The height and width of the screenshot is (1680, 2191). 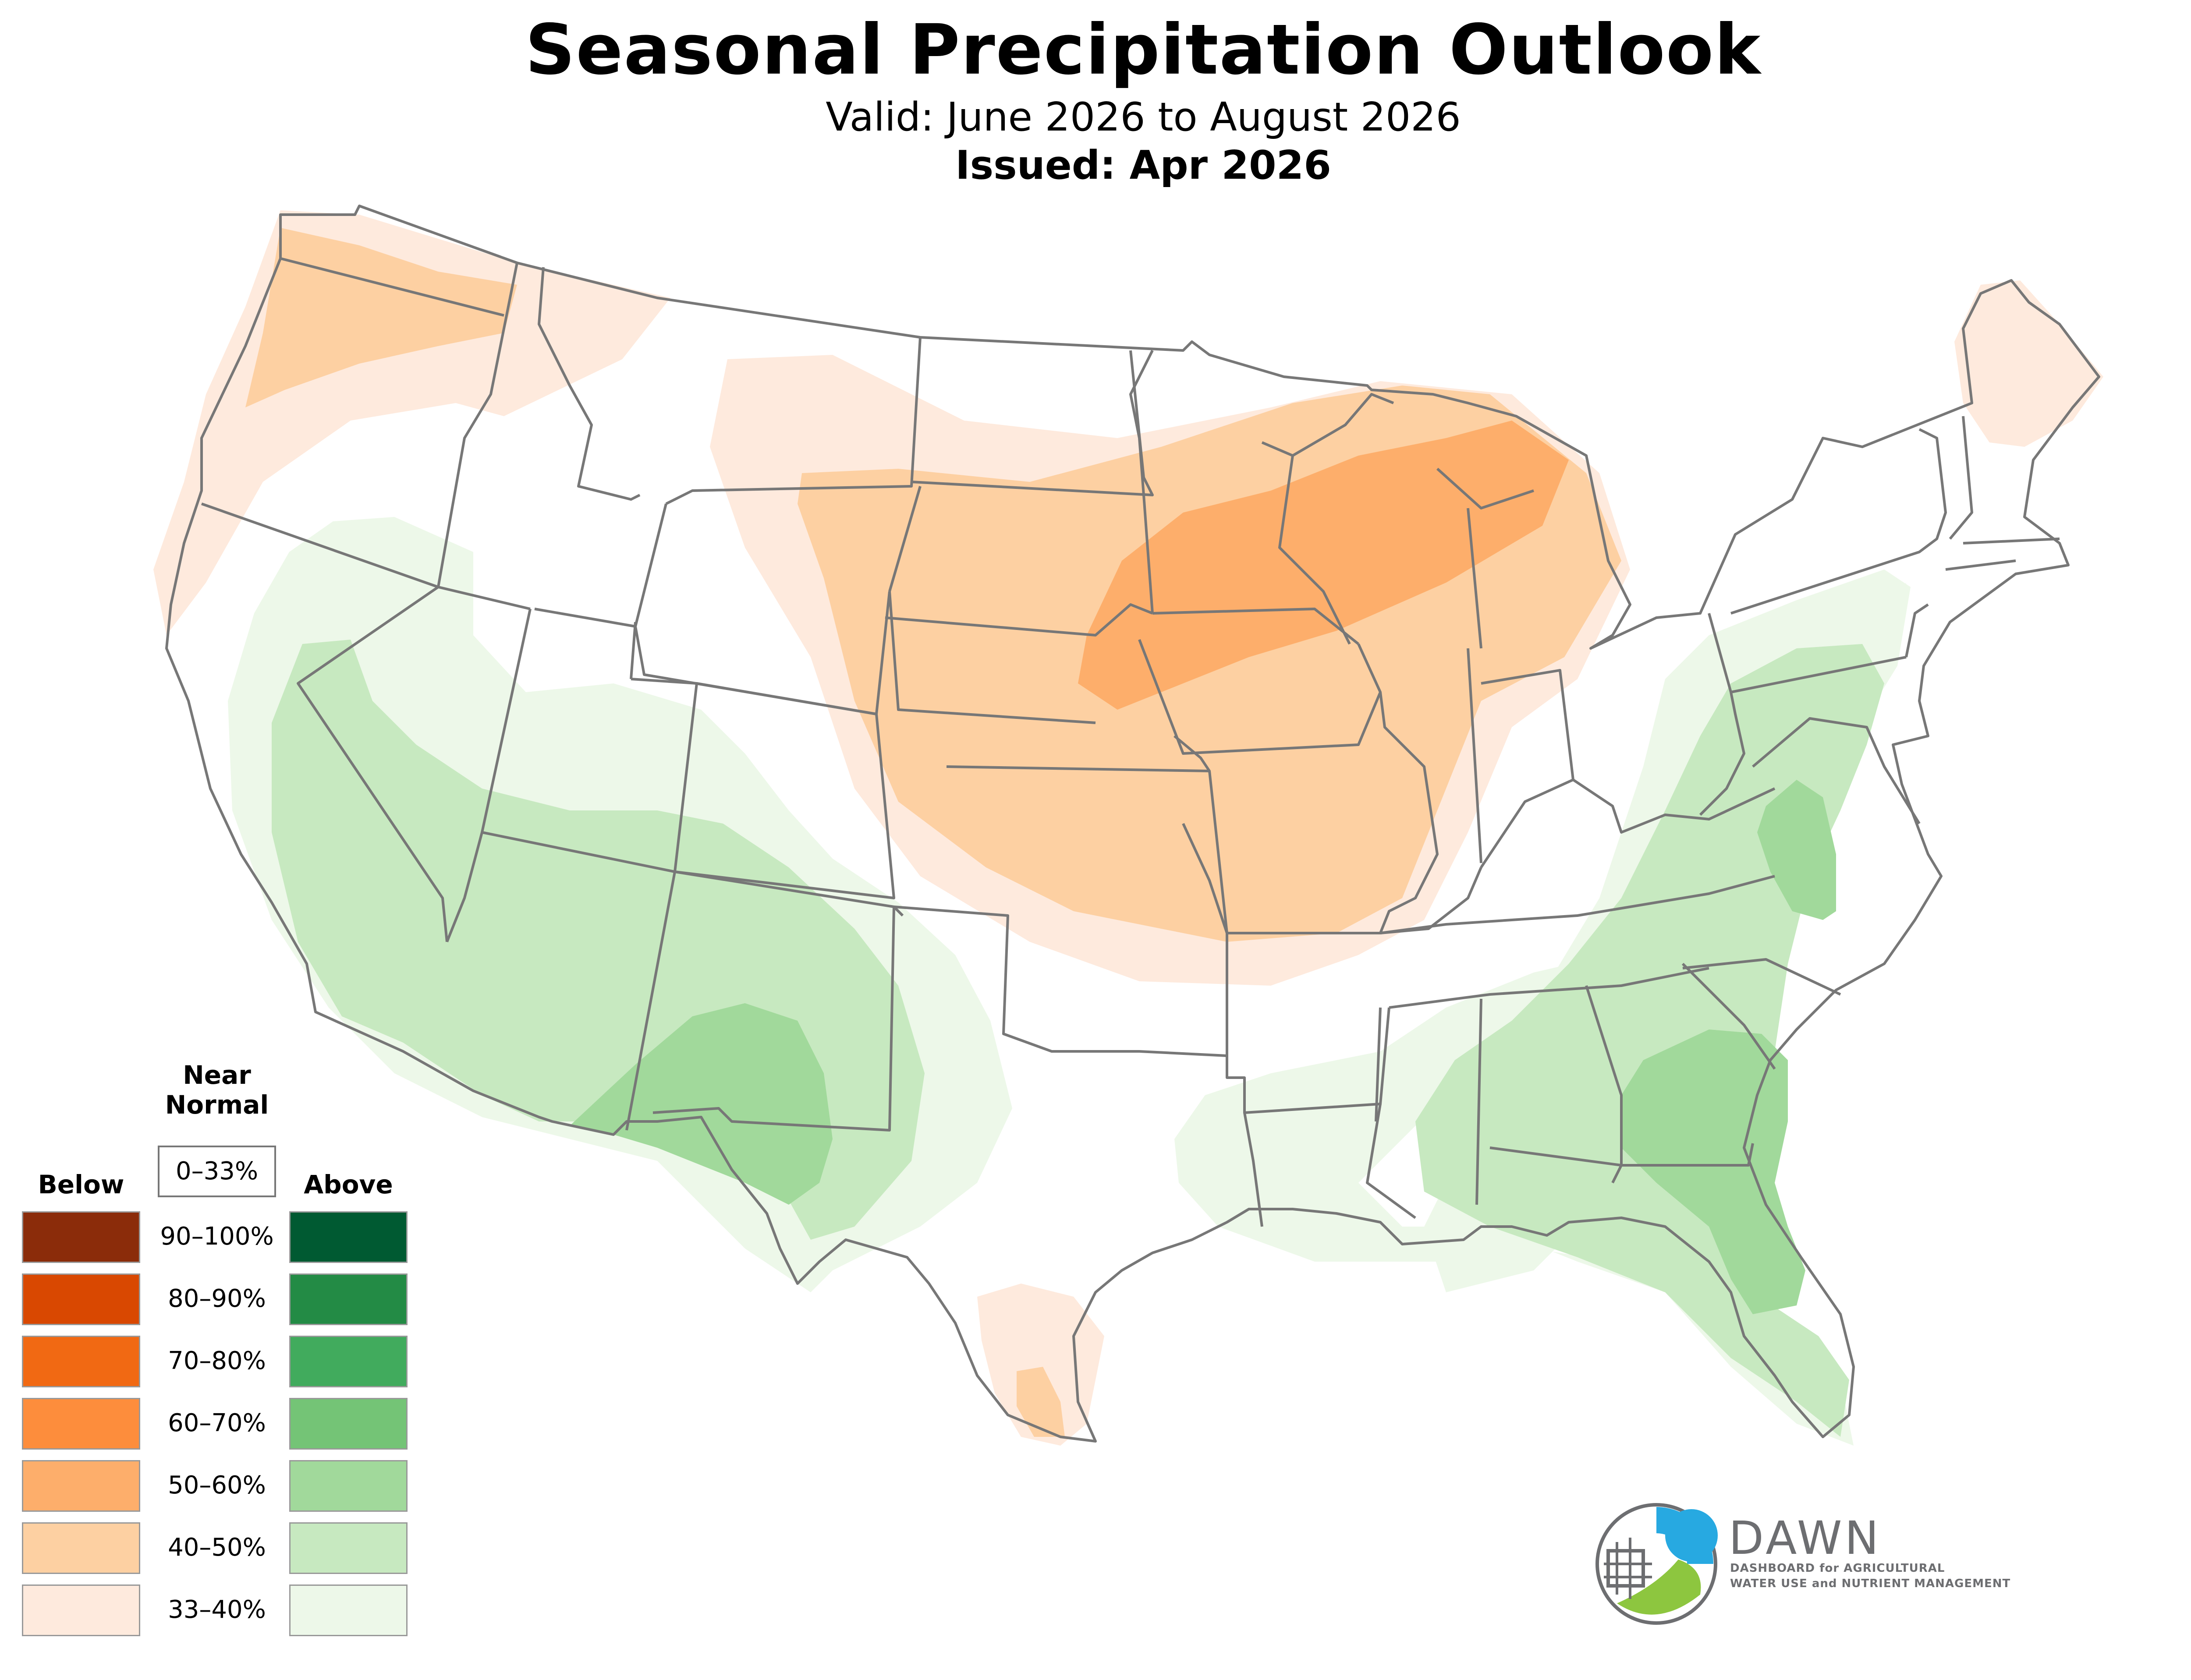 I want to click on legend-above-heading: Above, so click(x=348, y=1184).